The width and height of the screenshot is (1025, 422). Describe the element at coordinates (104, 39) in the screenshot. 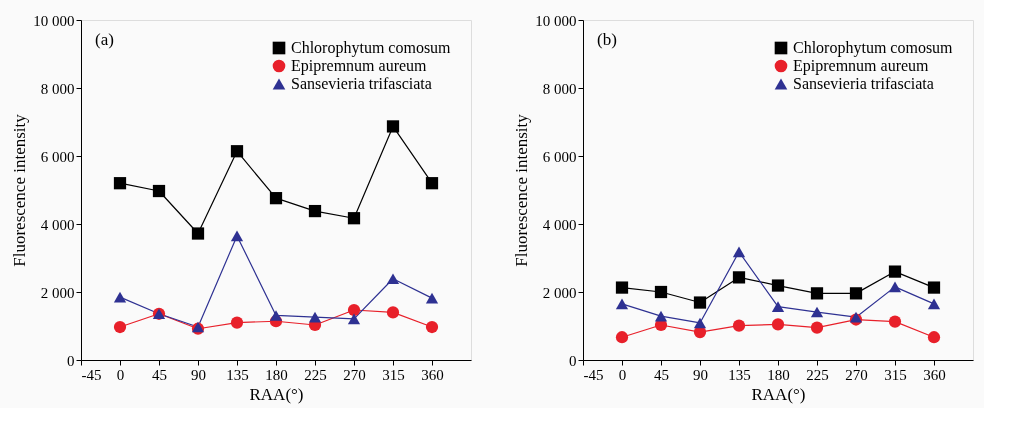

I see `annotation: (a)` at that location.